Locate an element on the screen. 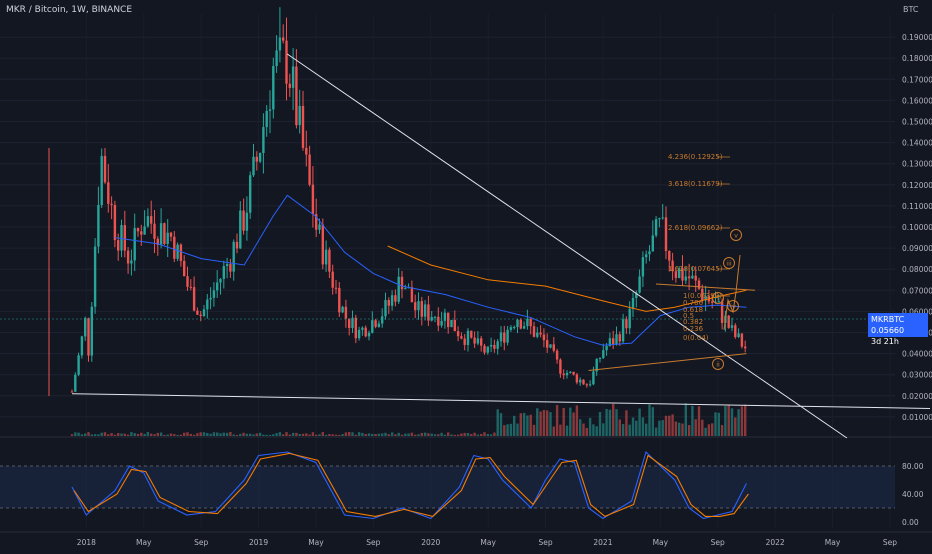 This screenshot has width=932, height=554. fib-level-label: 0.618 is located at coordinates (693, 310).